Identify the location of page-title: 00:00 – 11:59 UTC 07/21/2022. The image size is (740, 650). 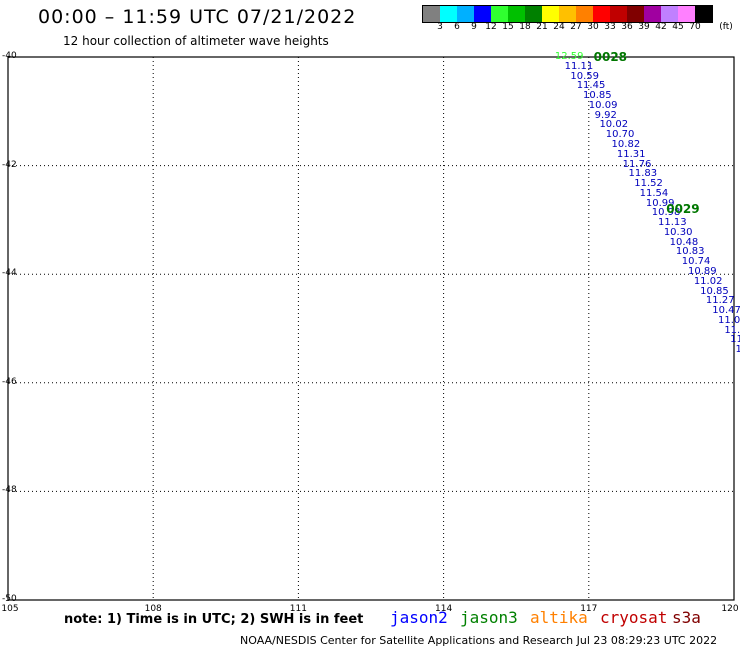
(197, 17).